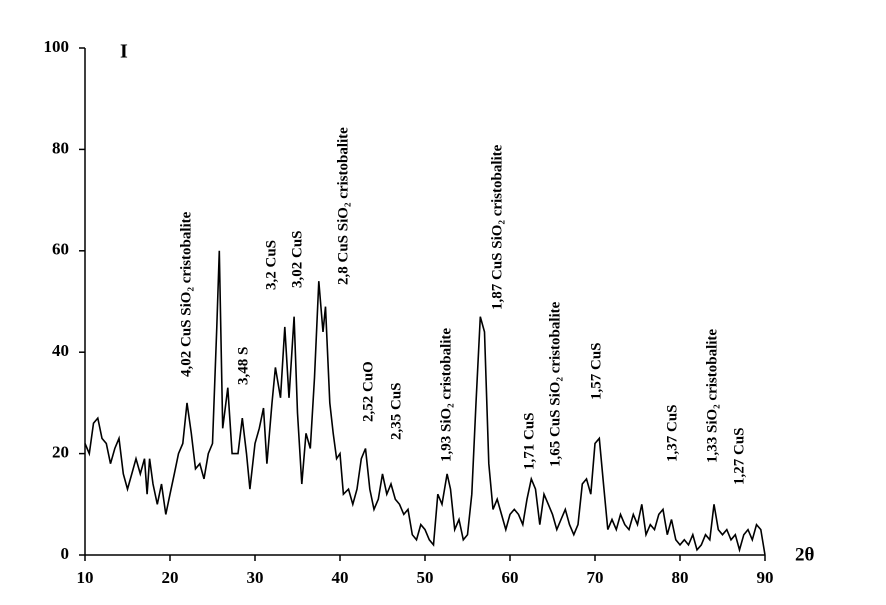  What do you see at coordinates (60, 452) in the screenshot?
I see `y-tick-label: 20` at bounding box center [60, 452].